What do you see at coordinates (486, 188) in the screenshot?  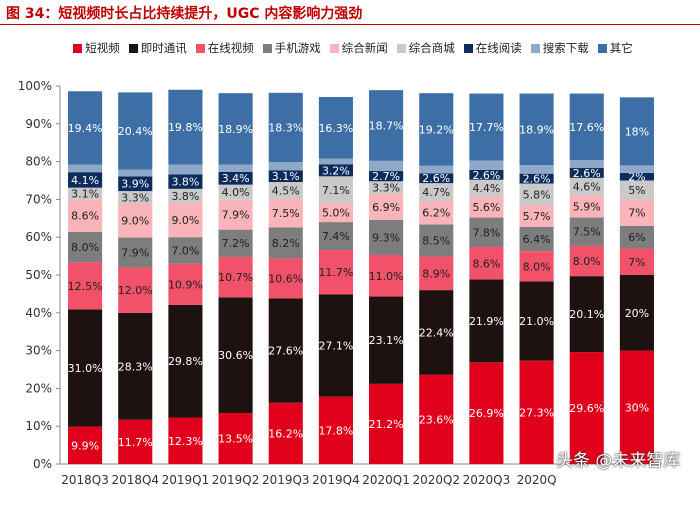 I see `data-label: 4.4%` at bounding box center [486, 188].